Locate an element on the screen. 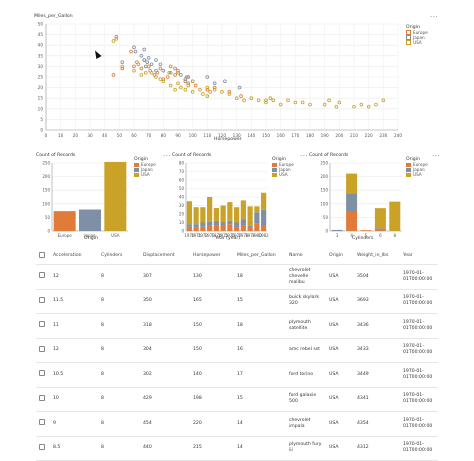 This screenshot has height=461, width=474. column-header: Acceleration is located at coordinates (74, 256).